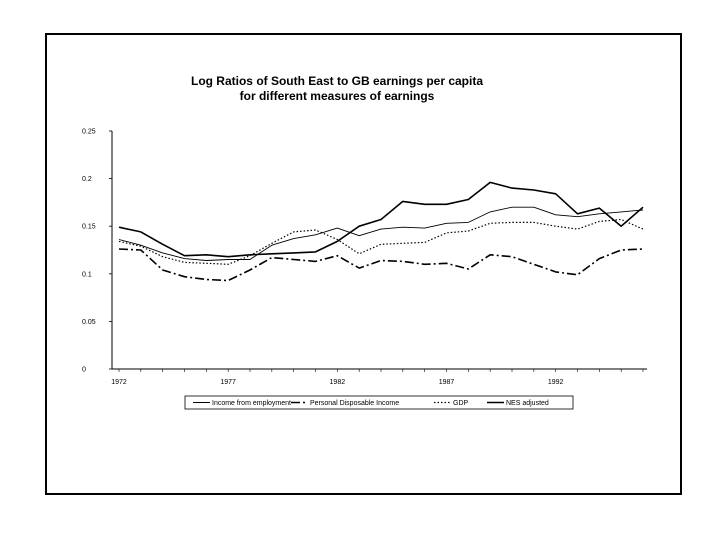 This screenshot has width=720, height=540. I want to click on x-tick-label: 1987, so click(447, 382).